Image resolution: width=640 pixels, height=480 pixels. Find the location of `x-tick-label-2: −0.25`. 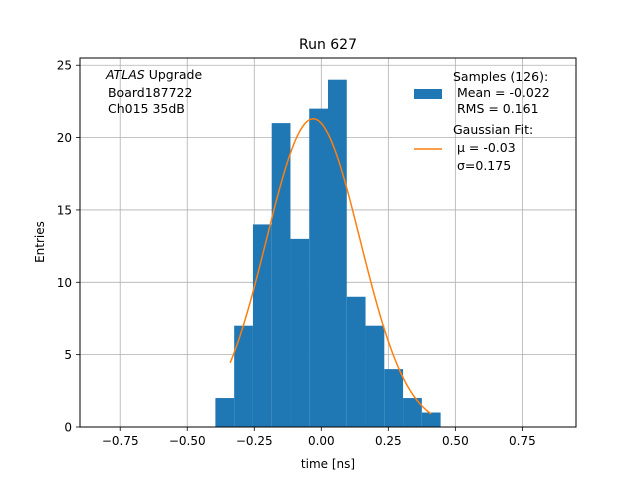

x-tick-label-2: −0.25 is located at coordinates (254, 441).